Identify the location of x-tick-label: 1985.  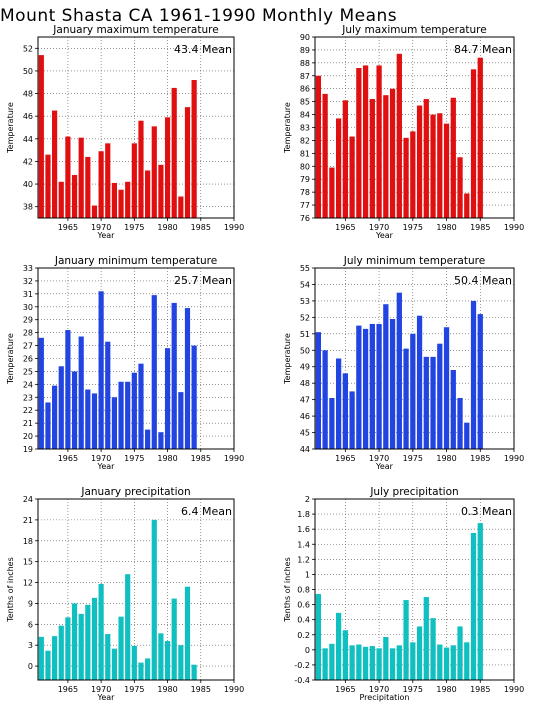
(201, 458).